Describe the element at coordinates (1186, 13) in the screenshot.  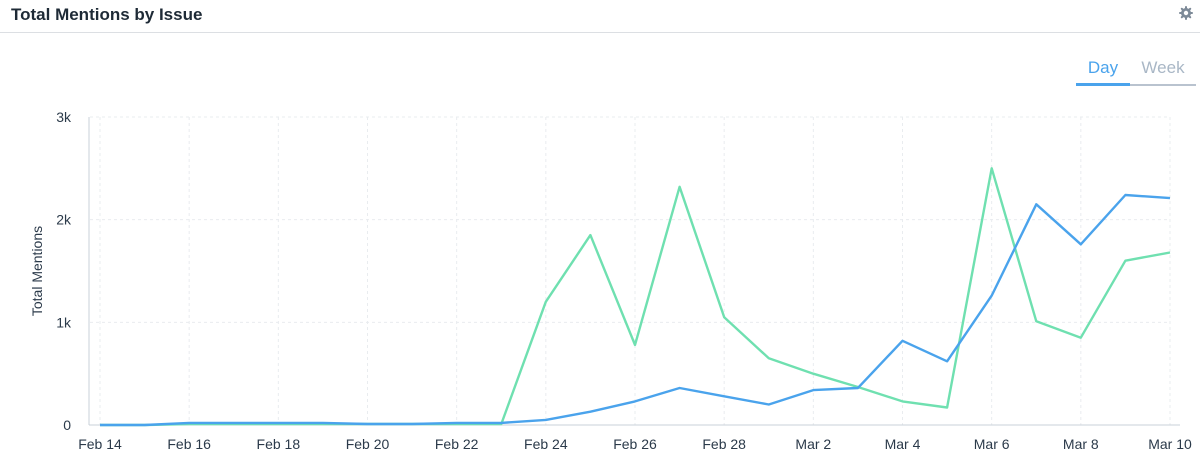
I see `gear-icon` at that location.